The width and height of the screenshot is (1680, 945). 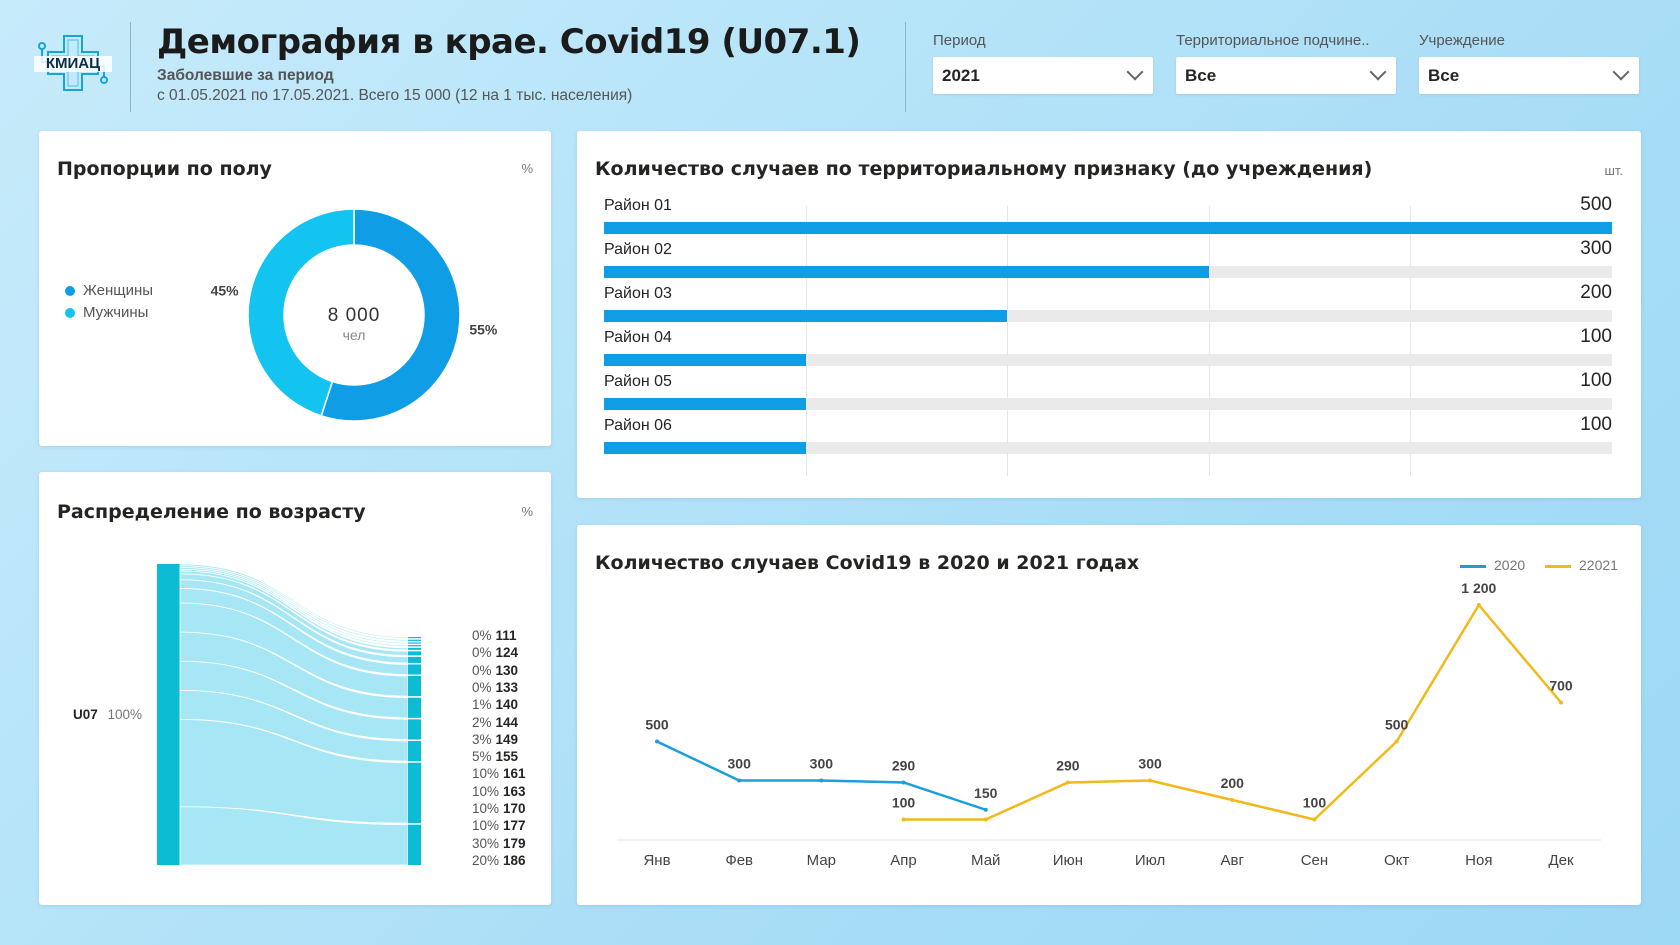 What do you see at coordinates (1043, 75) in the screenshot?
I see `filter-period-dropdown: 2021` at bounding box center [1043, 75].